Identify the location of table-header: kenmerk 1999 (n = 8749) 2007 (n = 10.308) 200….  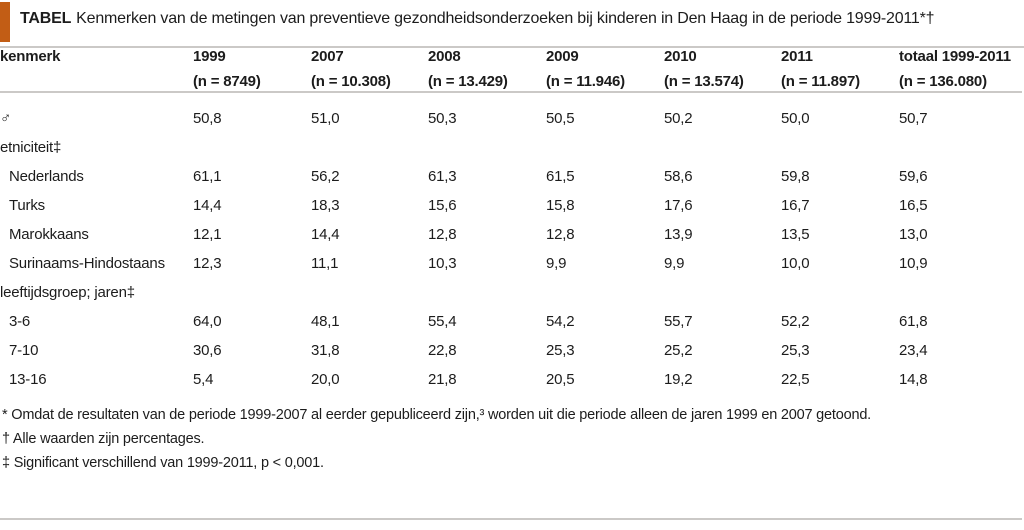
(511, 70).